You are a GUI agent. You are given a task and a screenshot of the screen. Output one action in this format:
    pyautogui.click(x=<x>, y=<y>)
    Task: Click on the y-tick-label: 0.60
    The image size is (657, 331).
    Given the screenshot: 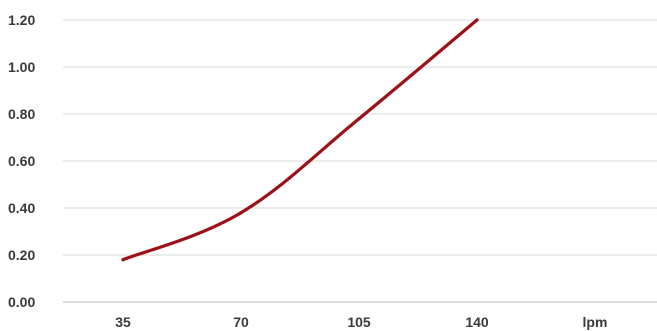 What is the action you would take?
    pyautogui.click(x=21, y=161)
    